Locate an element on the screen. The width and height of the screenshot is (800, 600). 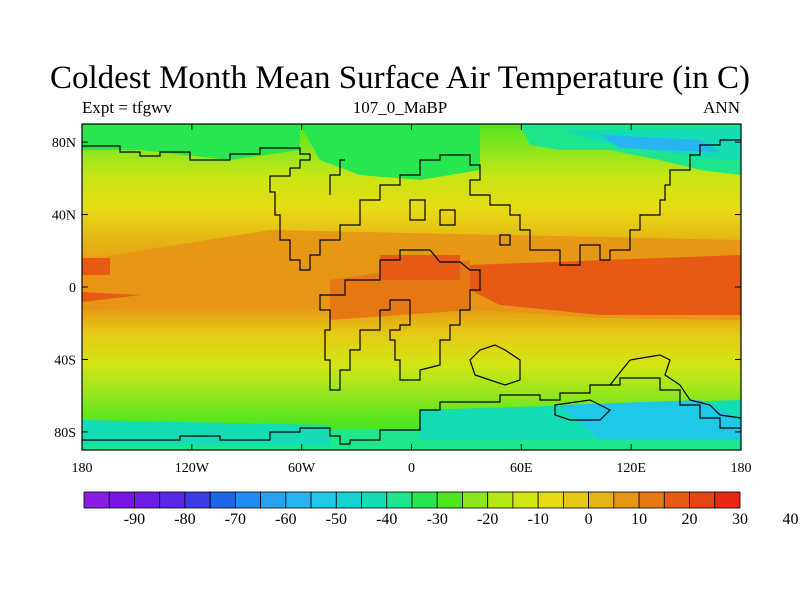
colorbar-label: -90 is located at coordinates (134, 519).